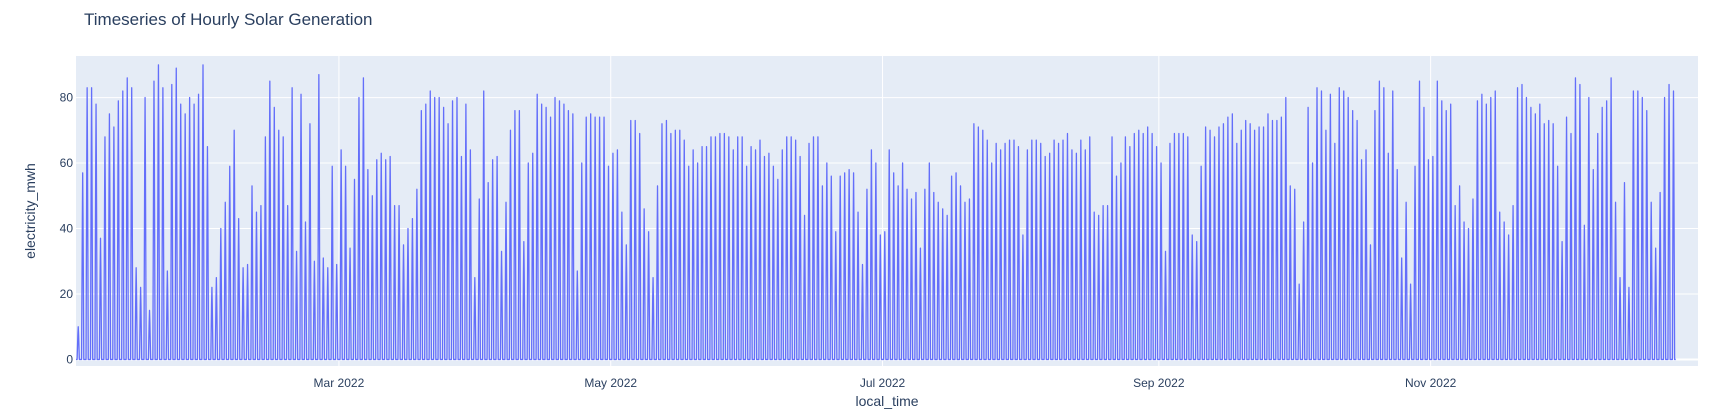  I want to click on y-tick-label: 20, so click(67, 294).